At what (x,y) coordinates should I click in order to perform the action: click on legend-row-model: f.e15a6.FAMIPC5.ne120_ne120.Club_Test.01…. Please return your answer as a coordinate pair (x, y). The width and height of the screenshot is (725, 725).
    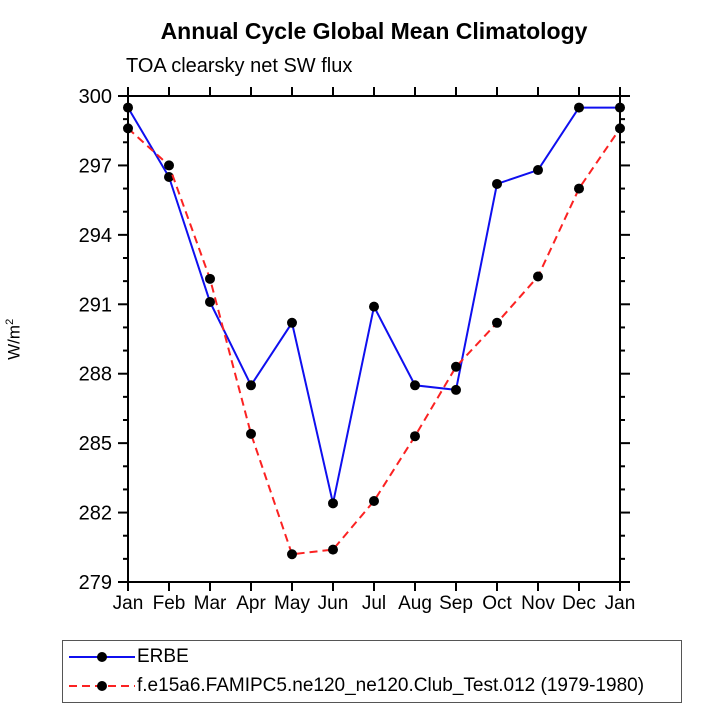
    Looking at the image, I should click on (372, 686).